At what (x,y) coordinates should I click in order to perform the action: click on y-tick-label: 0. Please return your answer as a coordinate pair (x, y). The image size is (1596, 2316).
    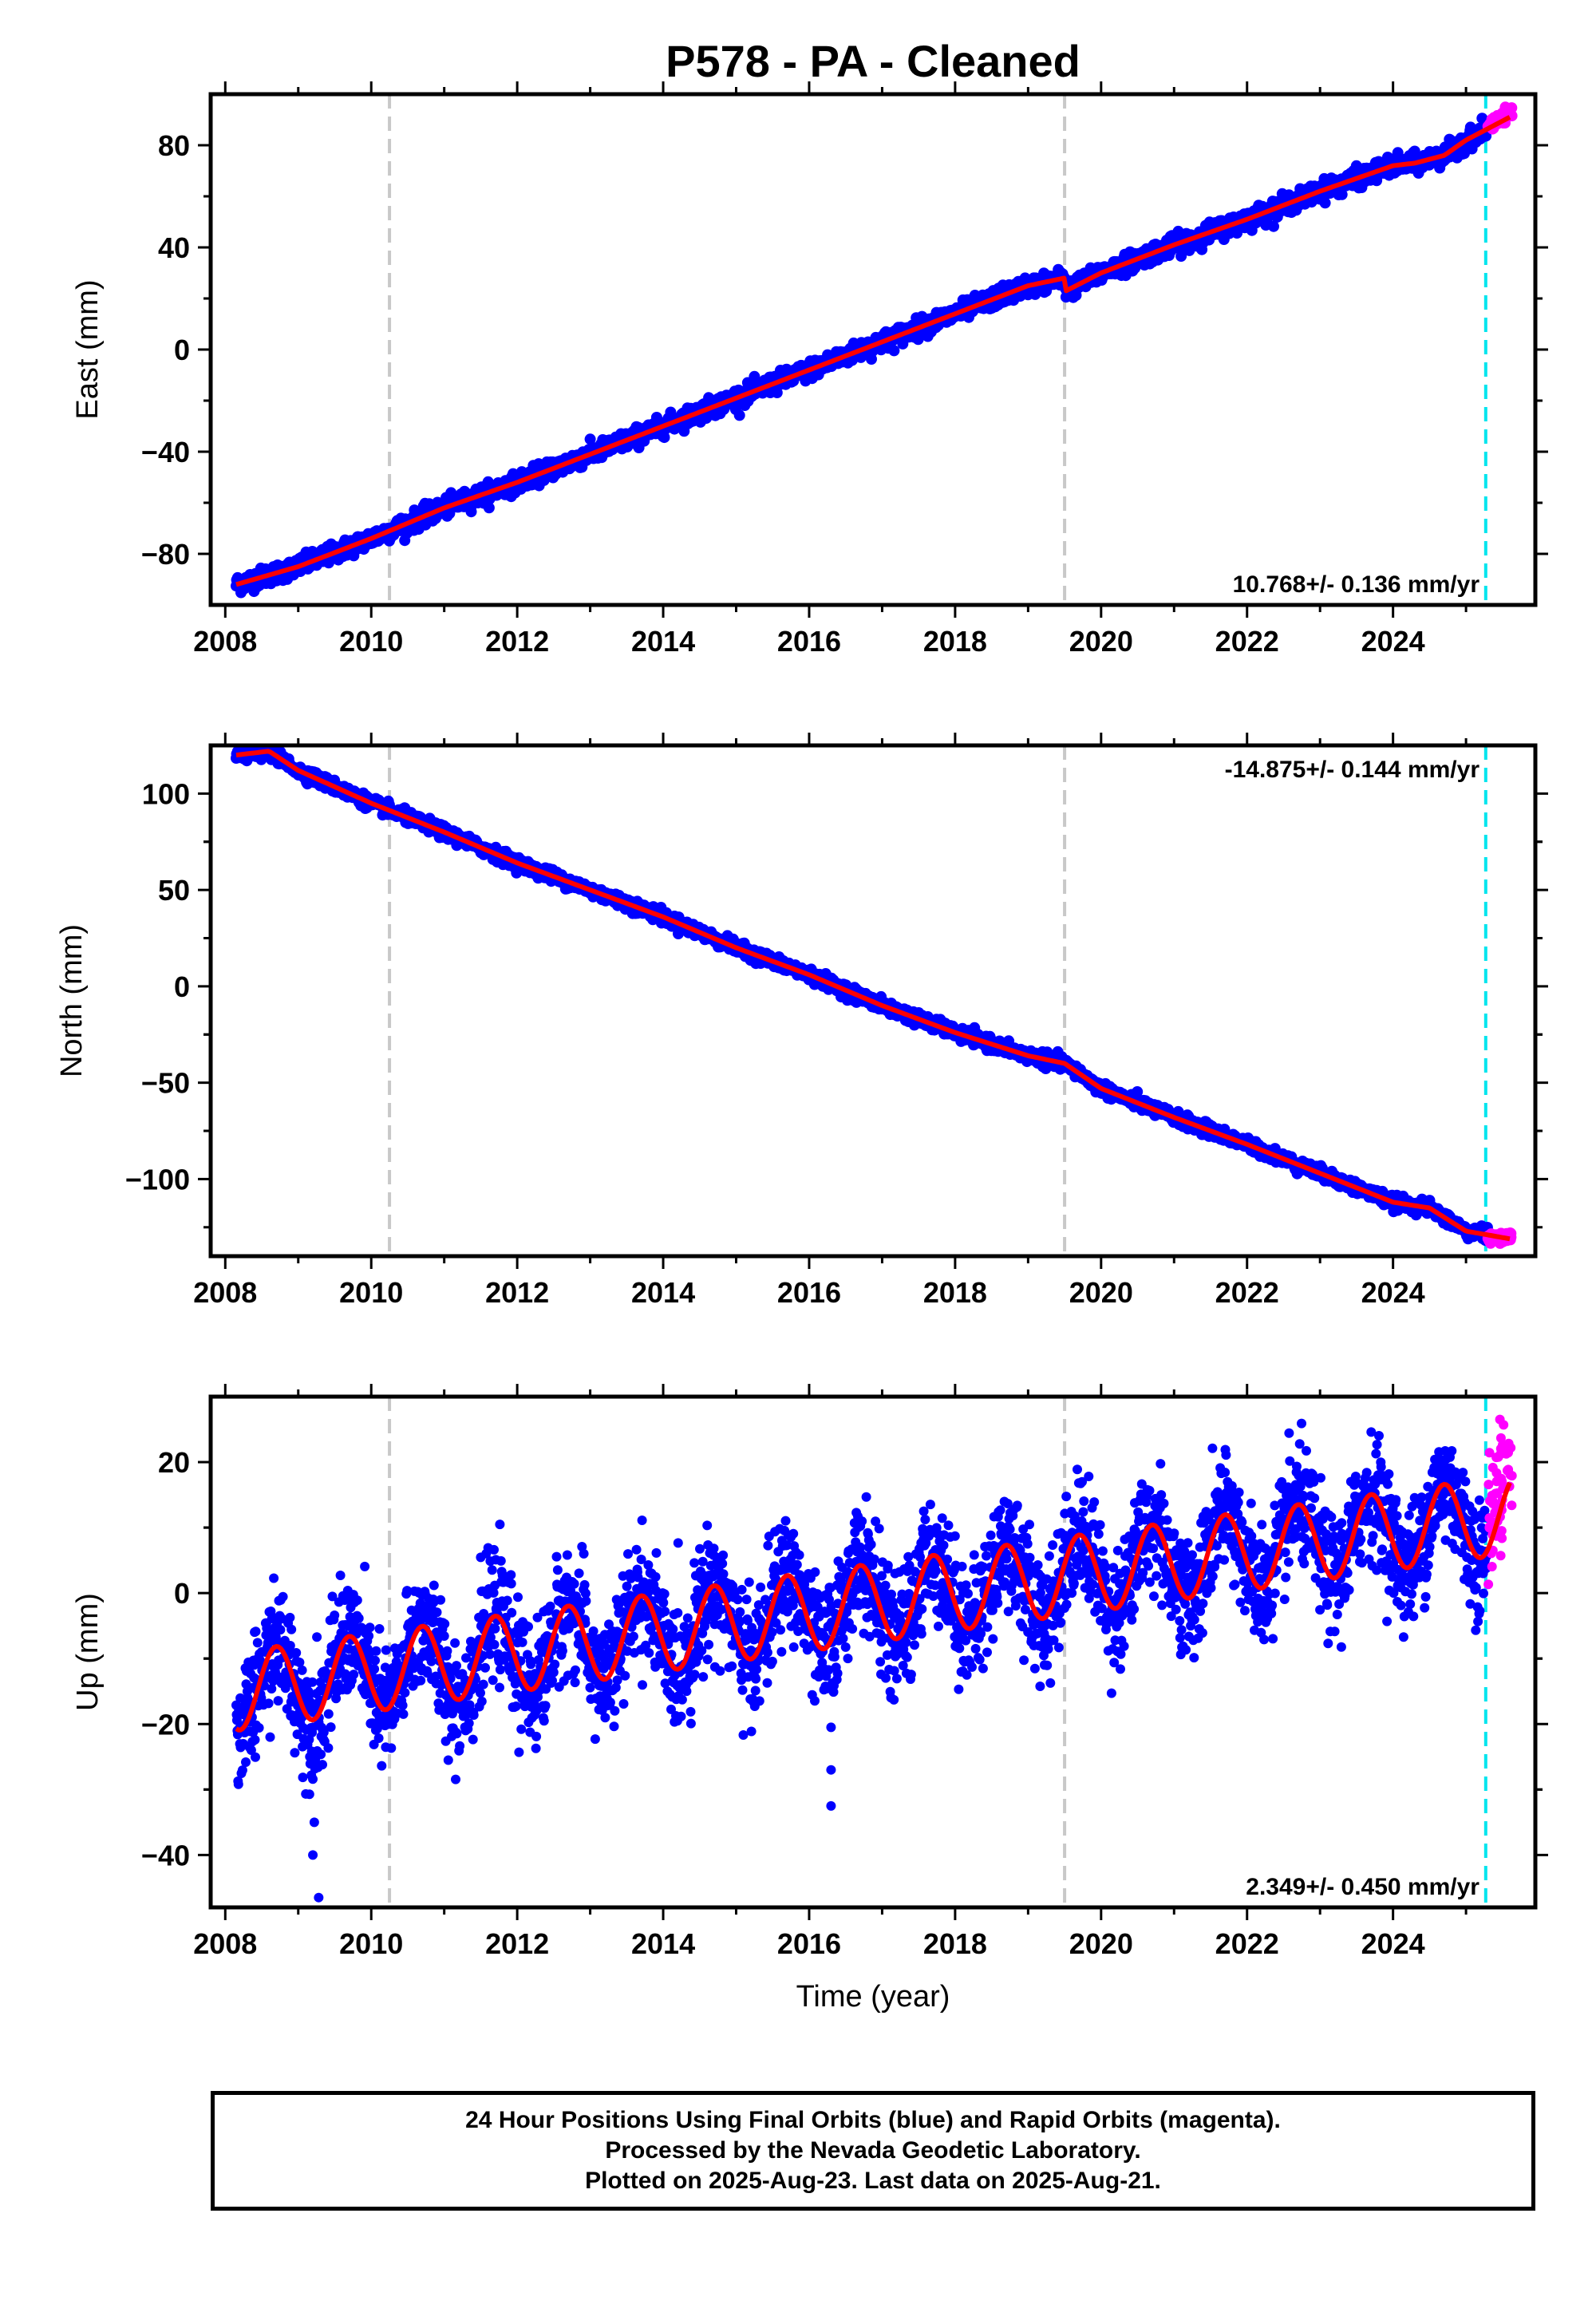
    Looking at the image, I should click on (182, 350).